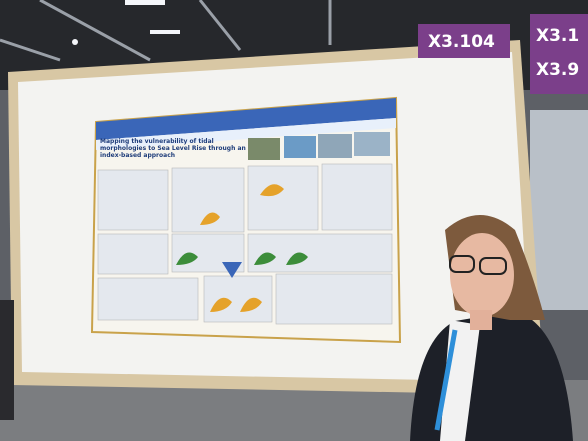  Describe the element at coordinates (232, 270) in the screenshot. I see `poster-arrow` at that location.